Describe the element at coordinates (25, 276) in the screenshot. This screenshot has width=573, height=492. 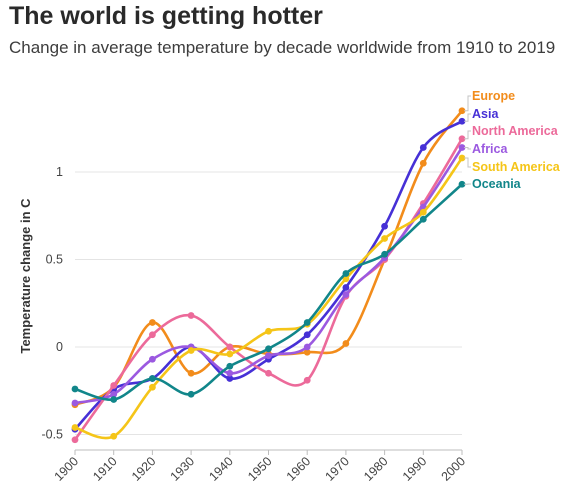
I see `y-axis-label: Temperature change in C` at that location.